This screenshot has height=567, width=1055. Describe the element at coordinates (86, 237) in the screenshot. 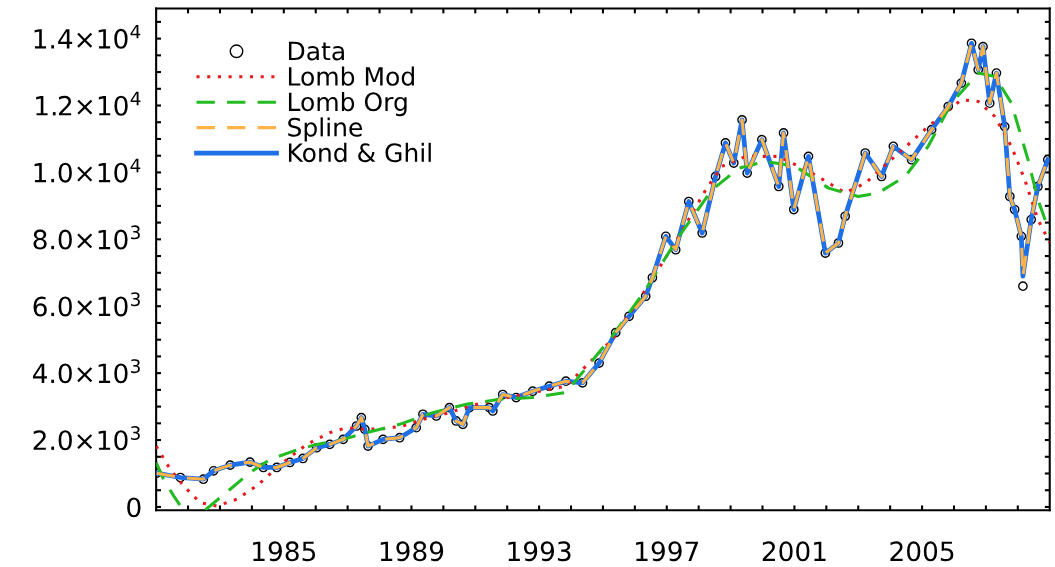

I see `y-tick-label: 8.0×10$^{3}$` at that location.